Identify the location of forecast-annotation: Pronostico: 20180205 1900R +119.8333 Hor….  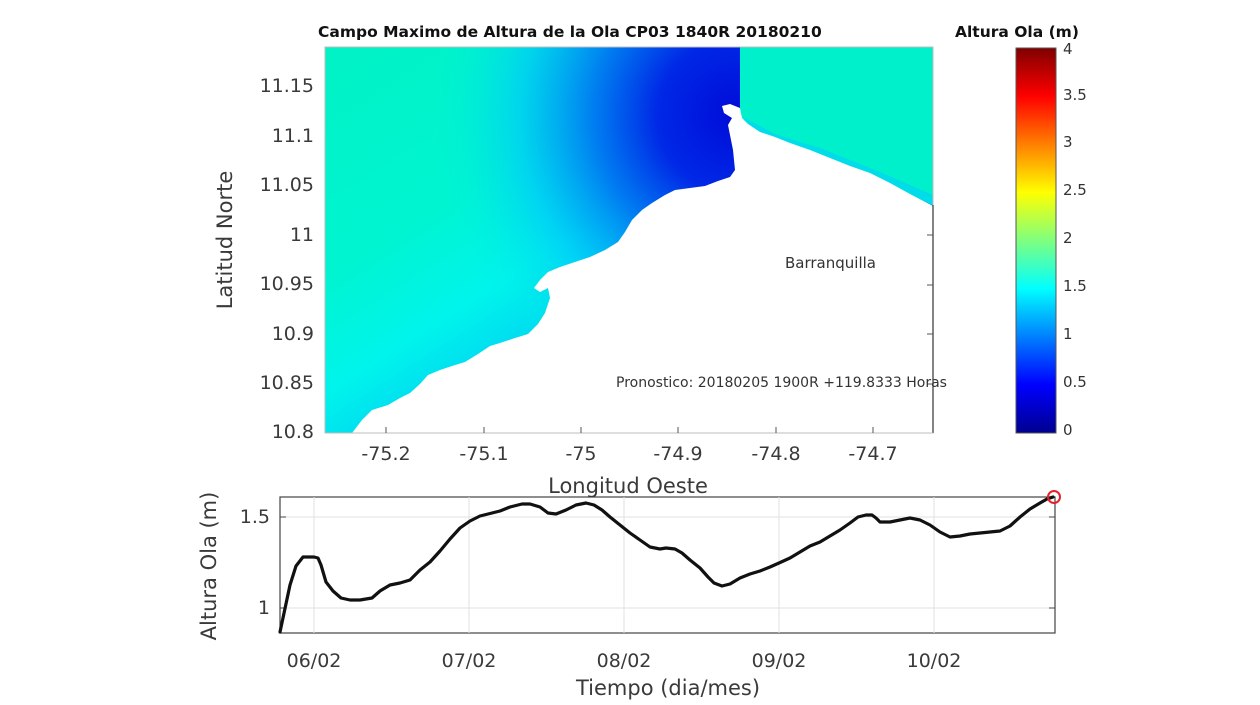
(781, 383).